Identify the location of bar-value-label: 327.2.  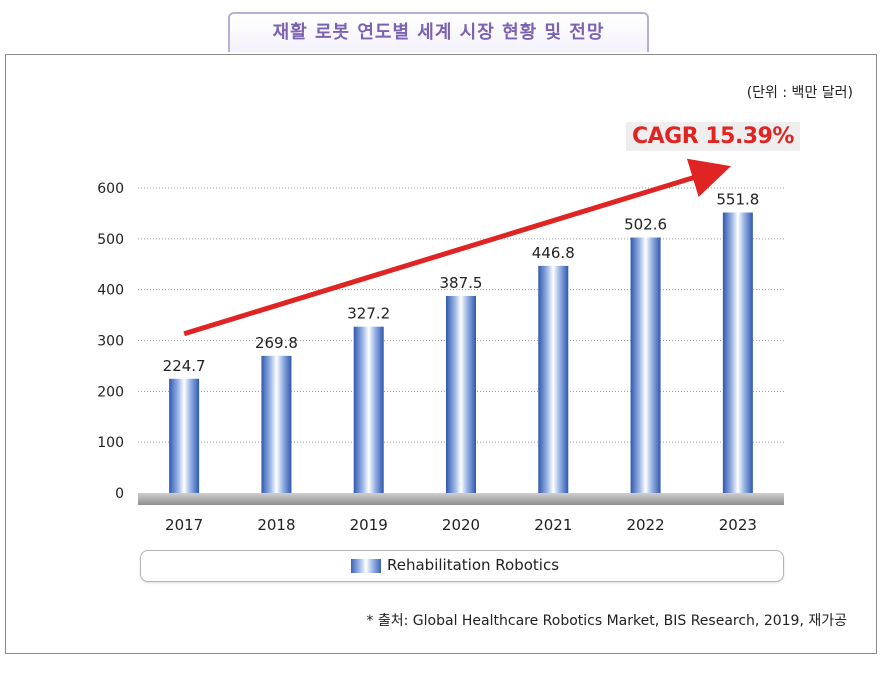
(368, 314).